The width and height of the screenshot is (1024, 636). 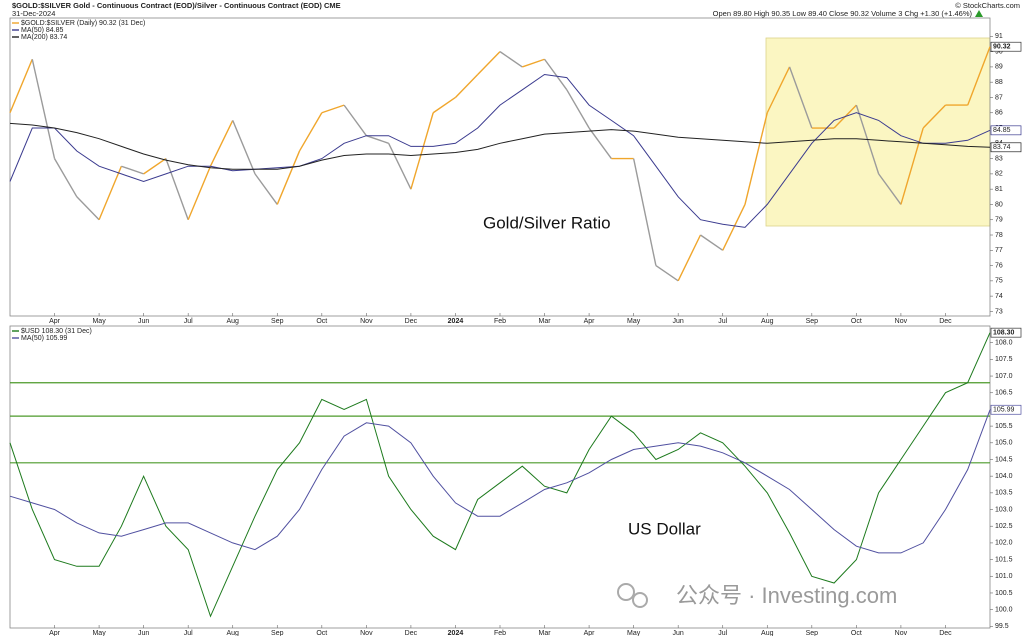 I want to click on y-tick-label: 101.5, so click(x=1004, y=559).